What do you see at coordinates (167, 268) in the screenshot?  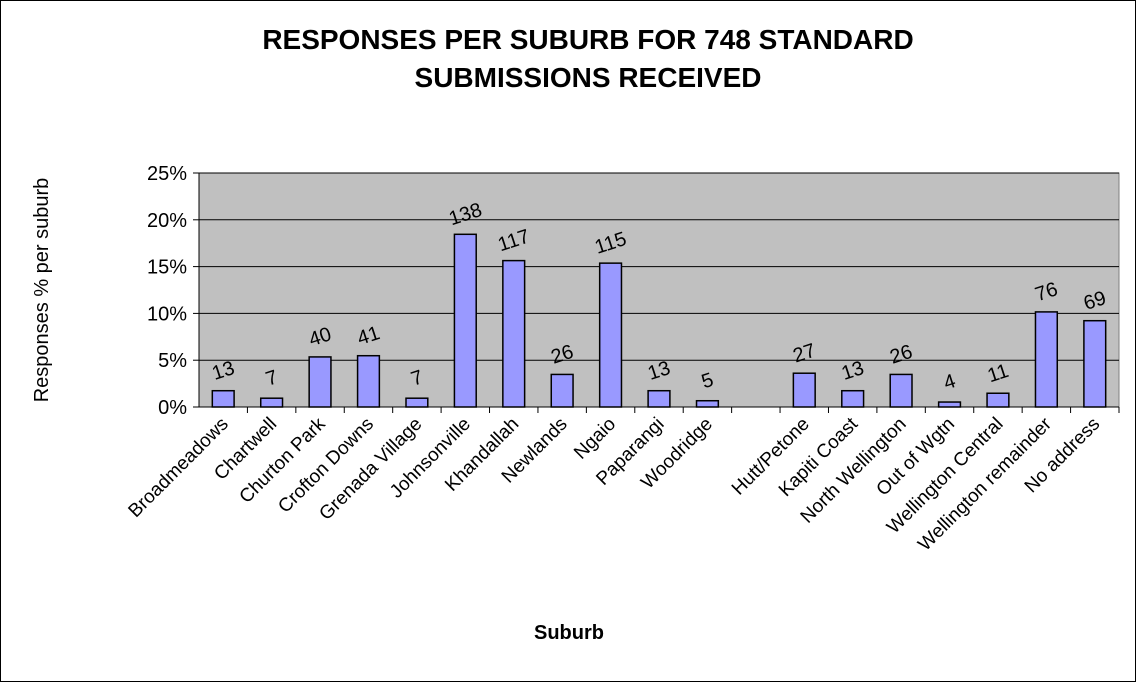 I see `y-tick-label: 15%` at bounding box center [167, 268].